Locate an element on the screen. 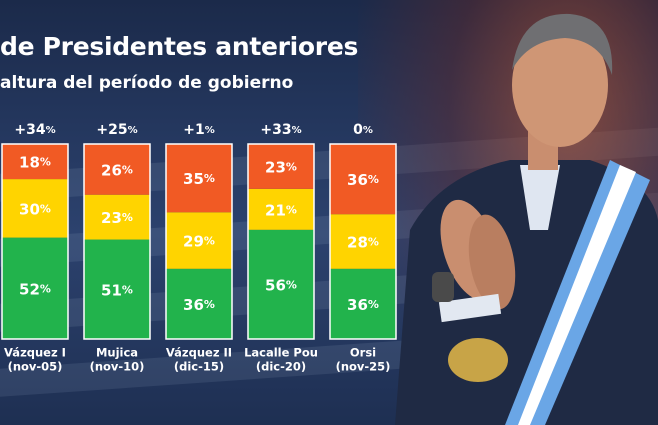  category-name-label: Lacalle Pou is located at coordinates (281, 353).